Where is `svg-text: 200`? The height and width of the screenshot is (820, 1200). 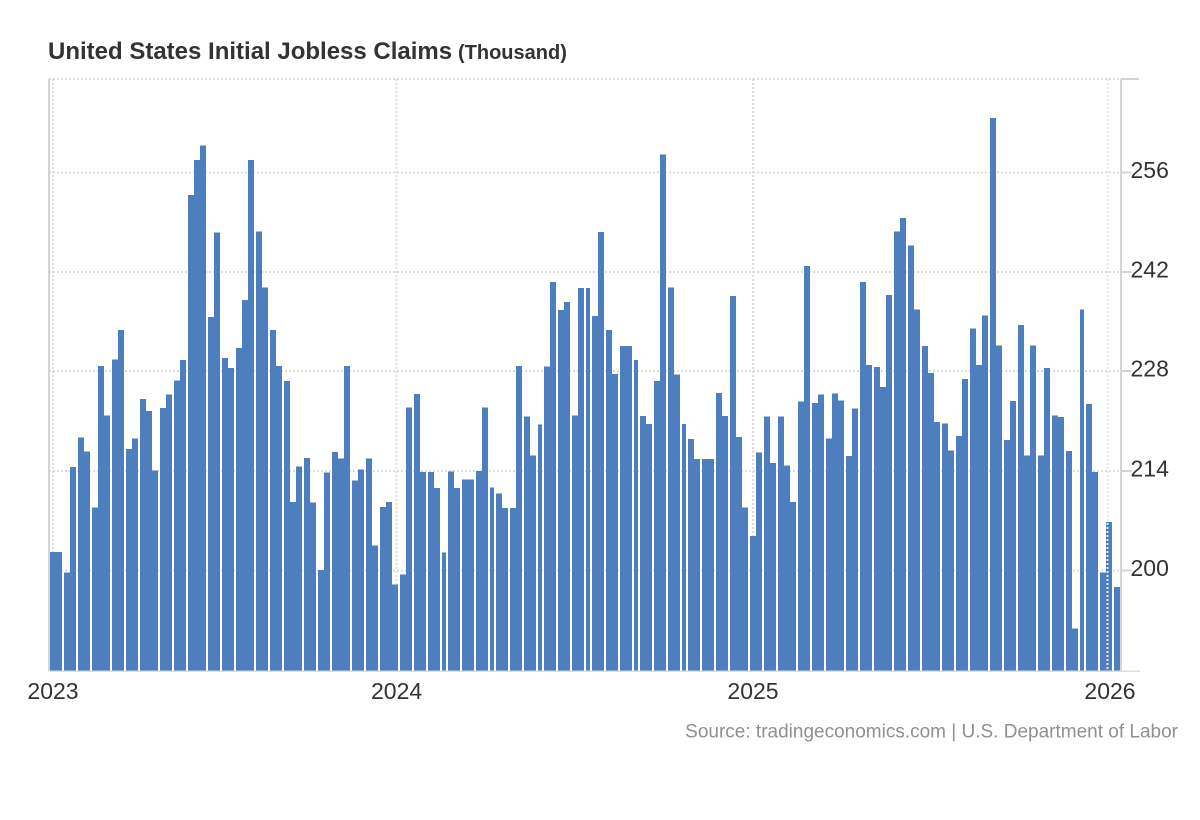 svg-text: 200 is located at coordinates (1150, 568).